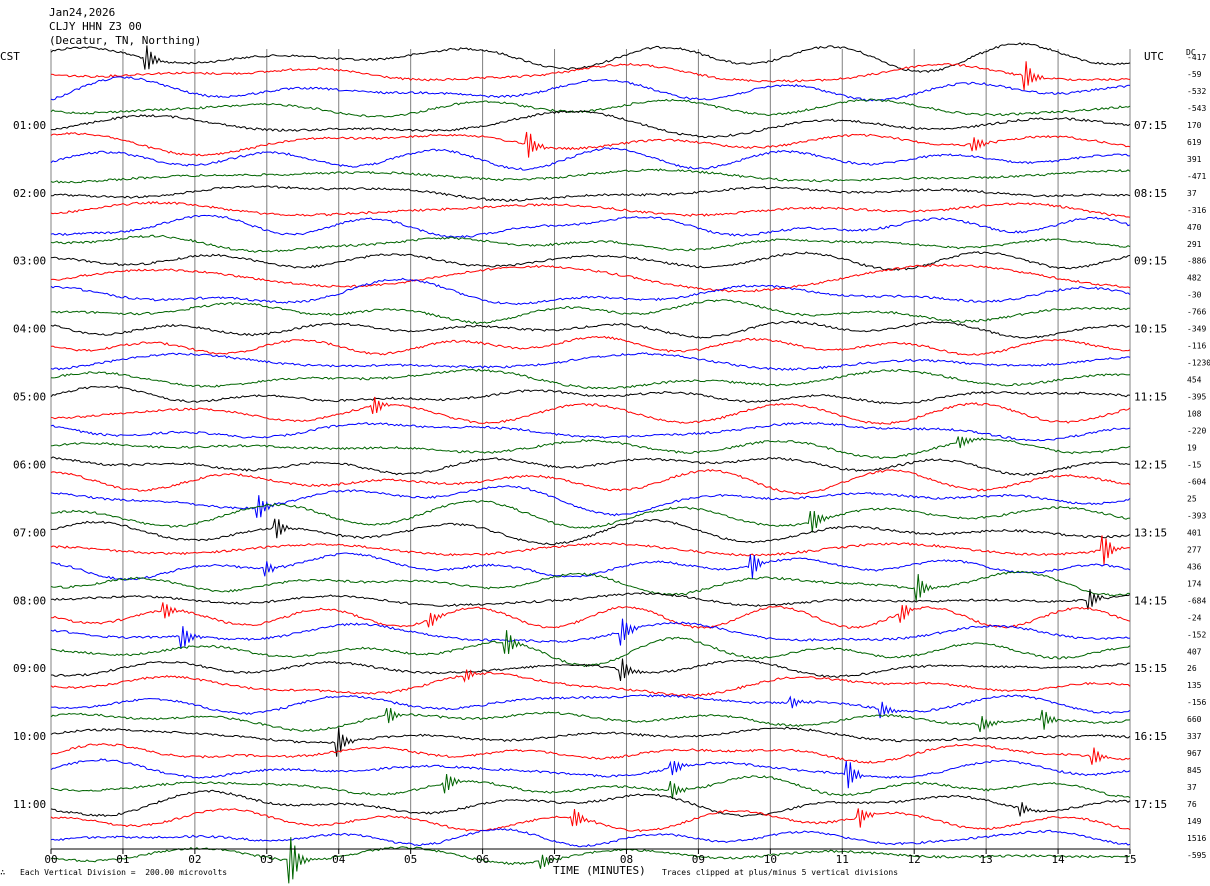  What do you see at coordinates (1194, 685) in the screenshot?
I see `dc-offset-37: 135` at bounding box center [1194, 685].